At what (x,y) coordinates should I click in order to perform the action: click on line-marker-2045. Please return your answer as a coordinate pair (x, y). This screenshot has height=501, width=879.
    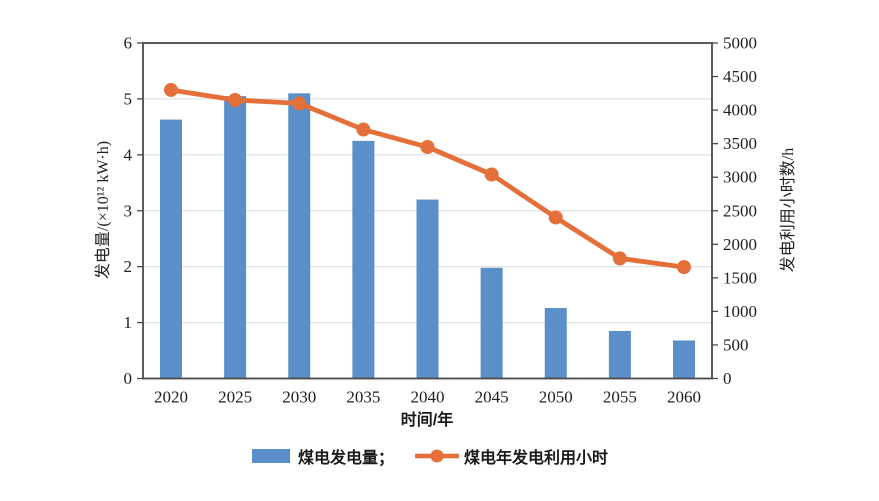
    Looking at the image, I should click on (491, 174).